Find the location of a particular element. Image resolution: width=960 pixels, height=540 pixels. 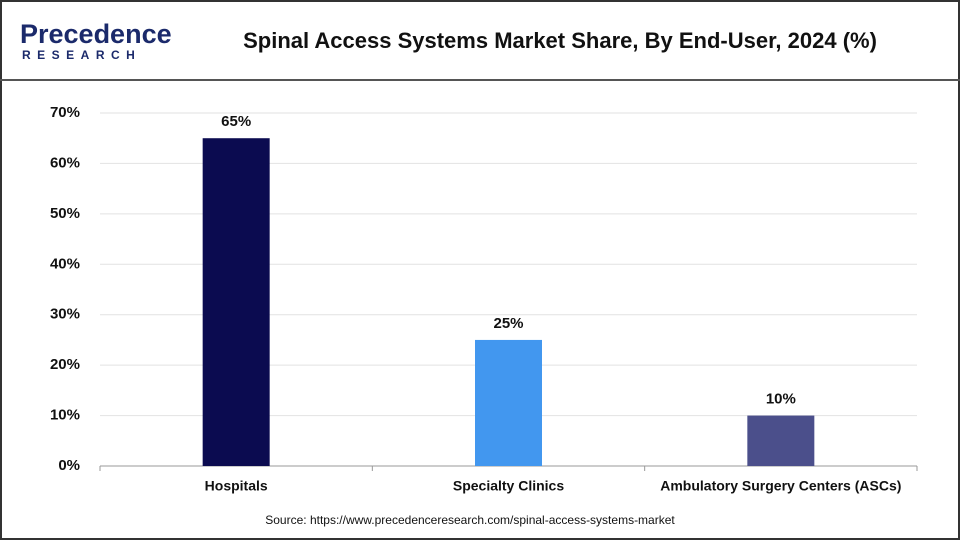

data-label: 25% is located at coordinates (508, 323).